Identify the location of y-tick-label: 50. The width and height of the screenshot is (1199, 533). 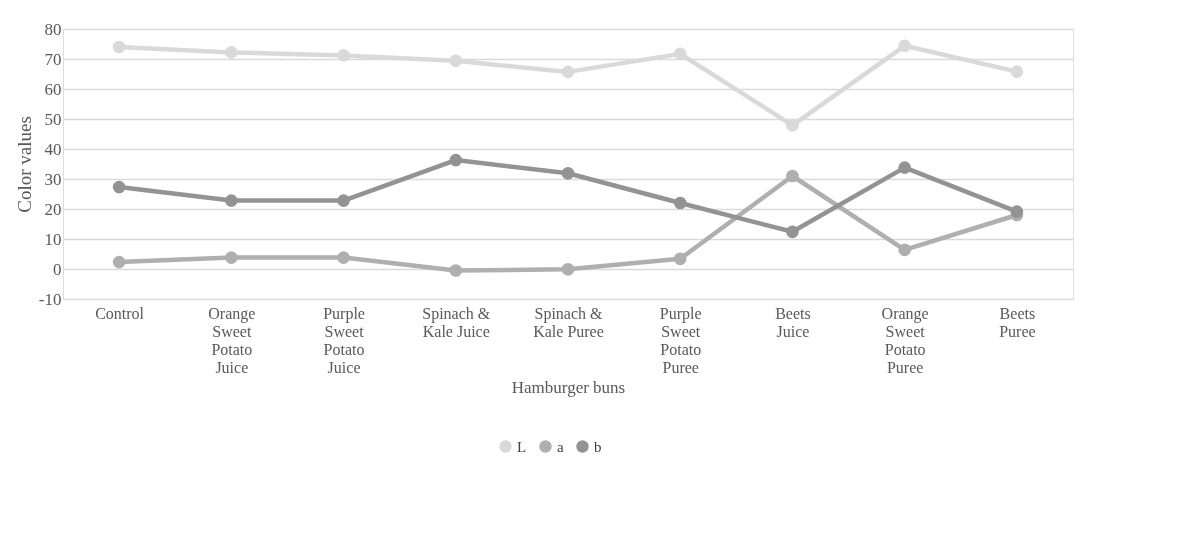
(53, 119).